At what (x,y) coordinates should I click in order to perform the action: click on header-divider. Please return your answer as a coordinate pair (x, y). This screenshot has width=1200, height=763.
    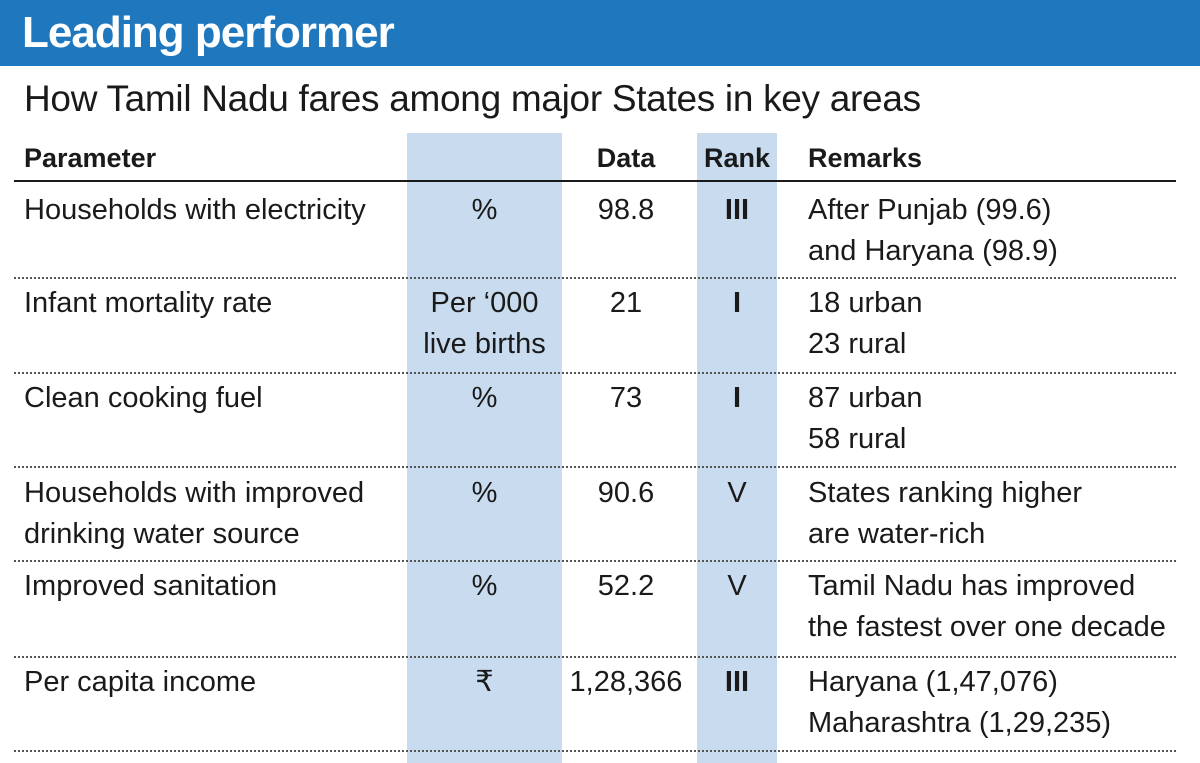
    Looking at the image, I should click on (595, 181).